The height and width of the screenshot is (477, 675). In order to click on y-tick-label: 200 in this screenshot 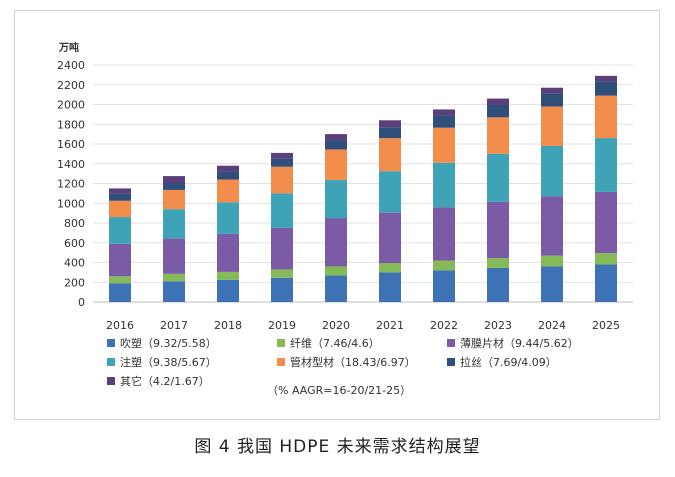, I will do `click(74, 282)`.